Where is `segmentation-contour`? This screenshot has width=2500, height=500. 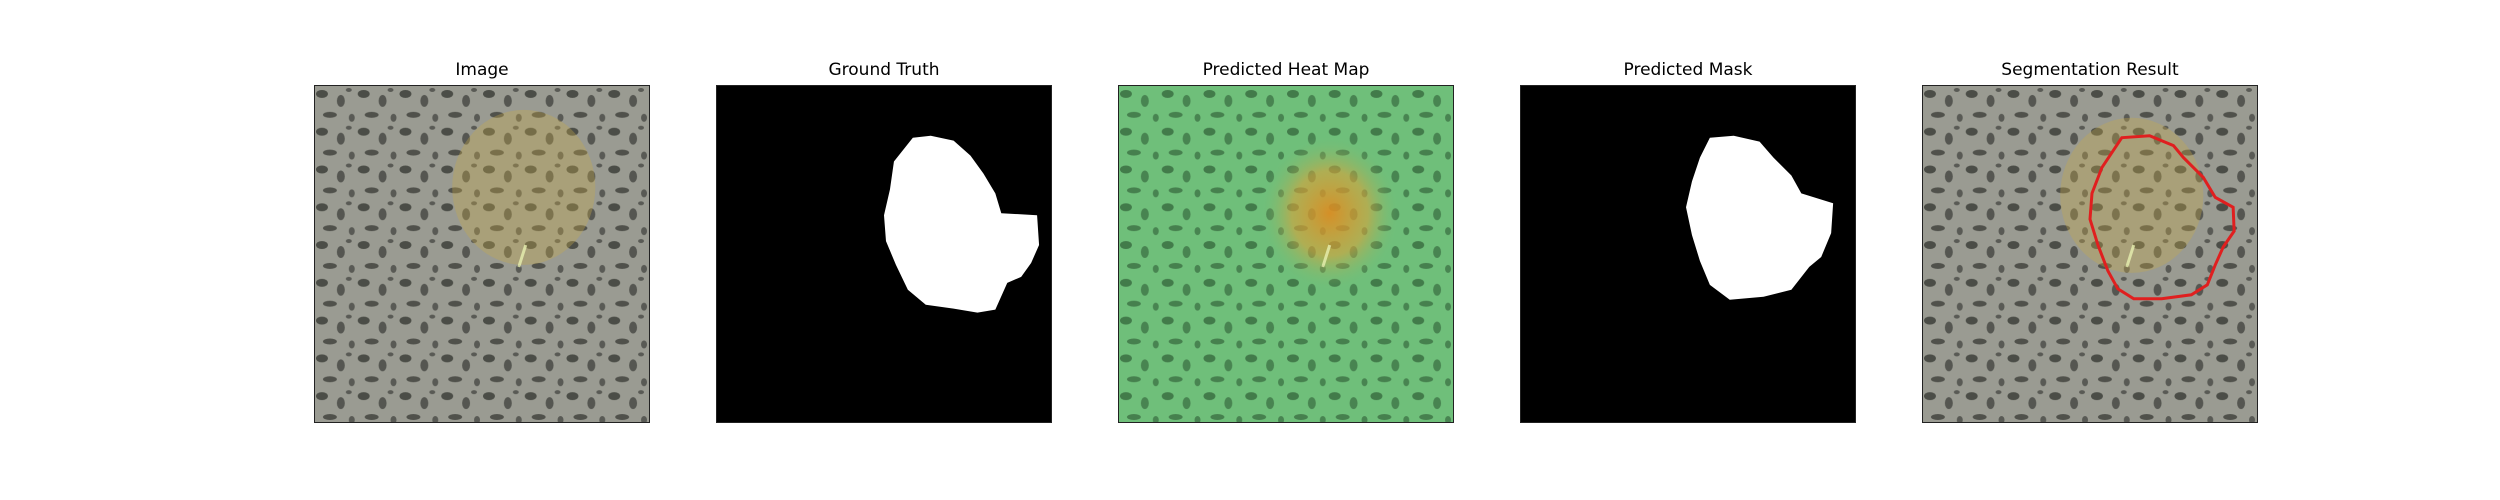
segmentation-contour is located at coordinates (2162, 217).